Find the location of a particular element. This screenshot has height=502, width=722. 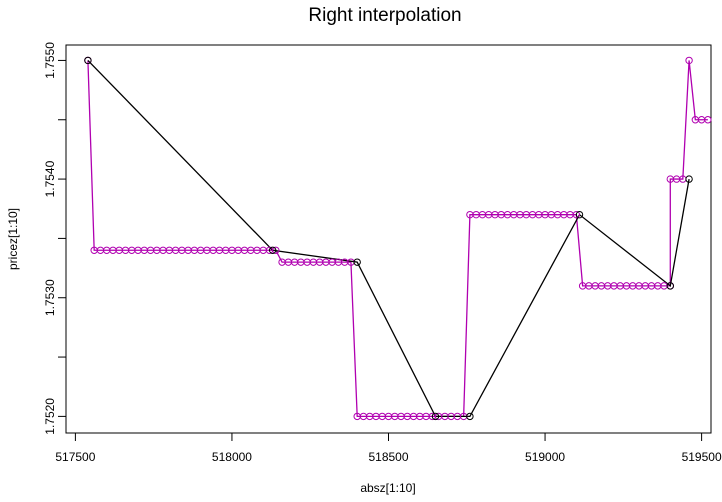

x-axis-label: absz[1:10] is located at coordinates (387, 488).